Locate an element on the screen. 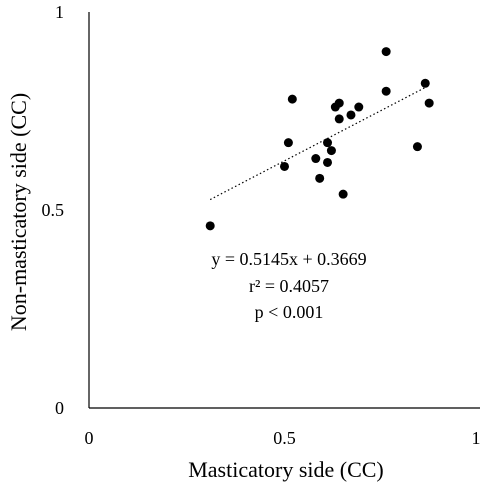 This screenshot has width=484, height=492. y-tick-label: 0 is located at coordinates (59, 408).